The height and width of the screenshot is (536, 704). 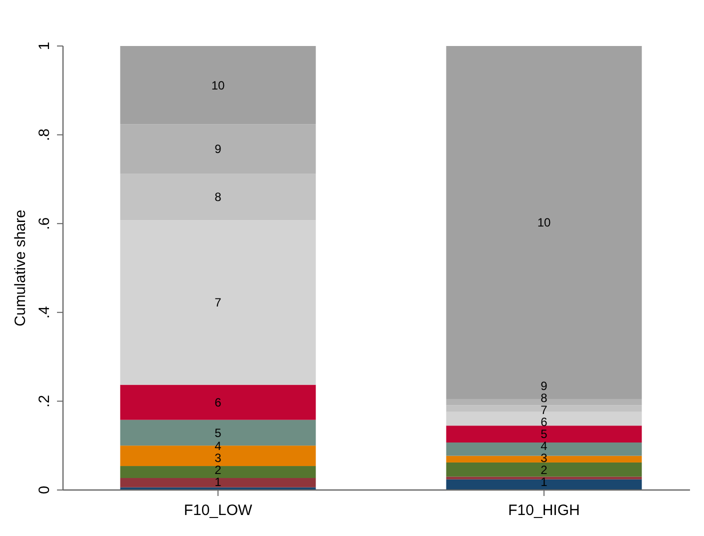 I want to click on series-label: 8, so click(x=544, y=398).